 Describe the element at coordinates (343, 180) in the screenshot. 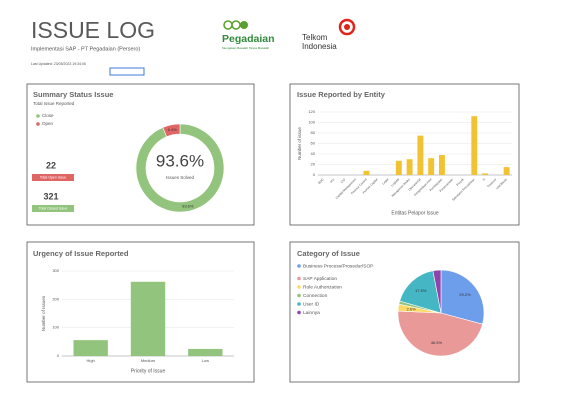

I see `x-tick-label: CIO` at that location.